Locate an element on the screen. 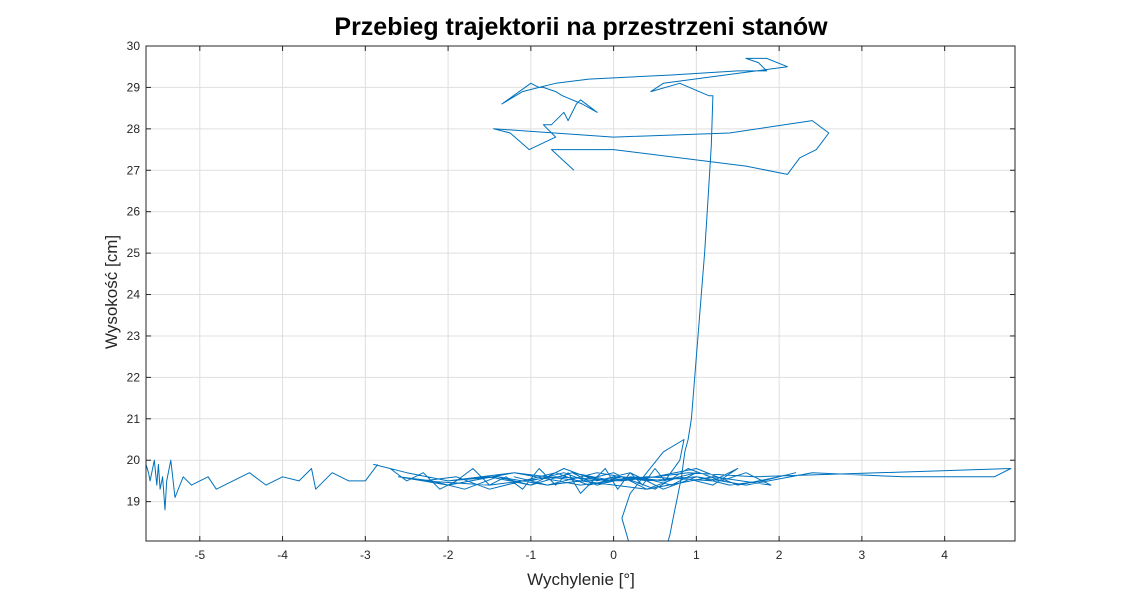  x-tick-label: 4 is located at coordinates (944, 555).